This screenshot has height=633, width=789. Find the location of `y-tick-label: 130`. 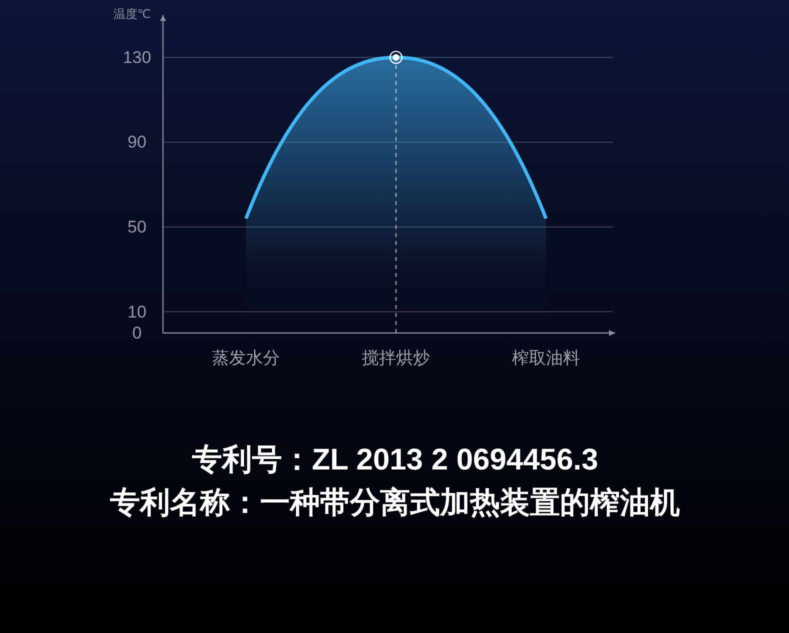

y-tick-label: 130 is located at coordinates (137, 57).